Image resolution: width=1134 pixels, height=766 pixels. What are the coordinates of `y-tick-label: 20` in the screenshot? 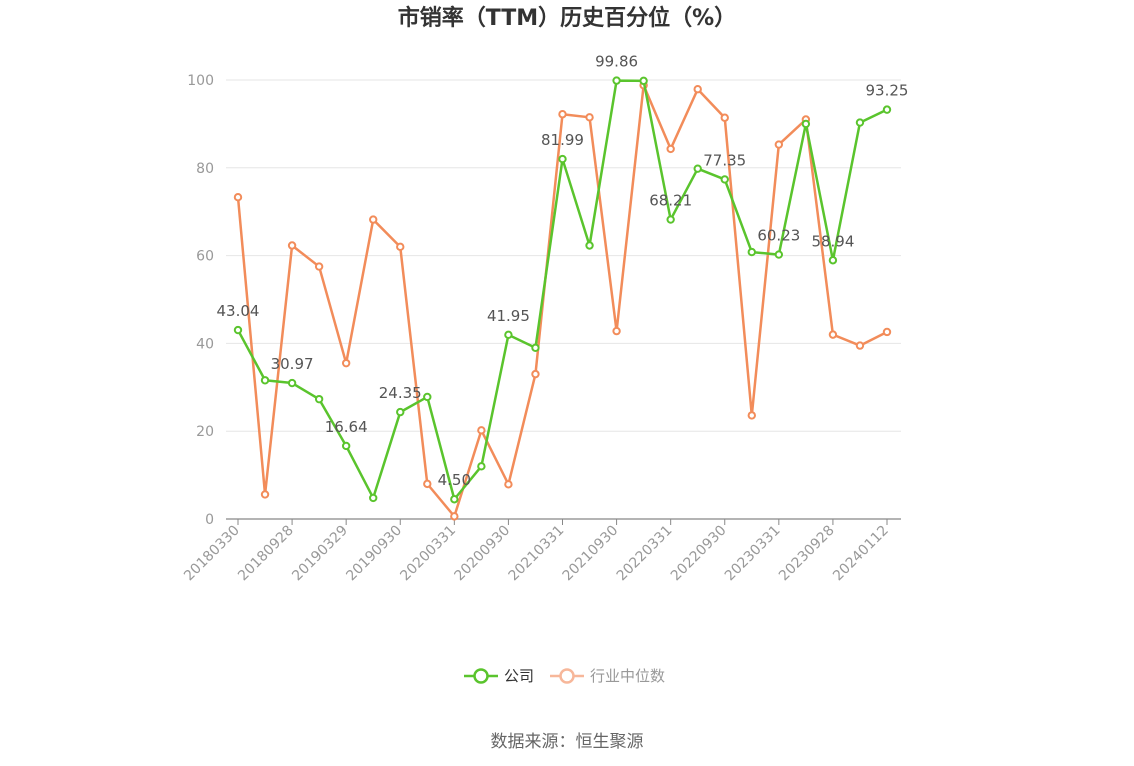 It's located at (205, 432).